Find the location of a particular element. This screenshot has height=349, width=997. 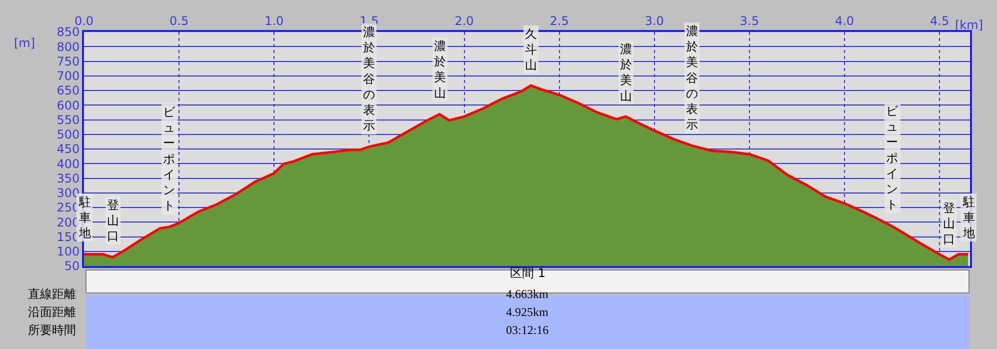

y-tick-label: 150 is located at coordinates (68, 237).